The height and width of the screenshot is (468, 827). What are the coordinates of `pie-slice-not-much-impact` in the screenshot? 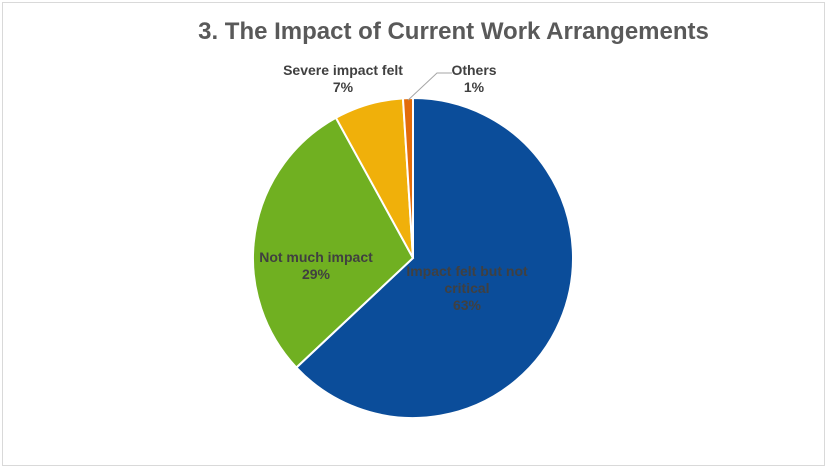 It's located at (333, 242).